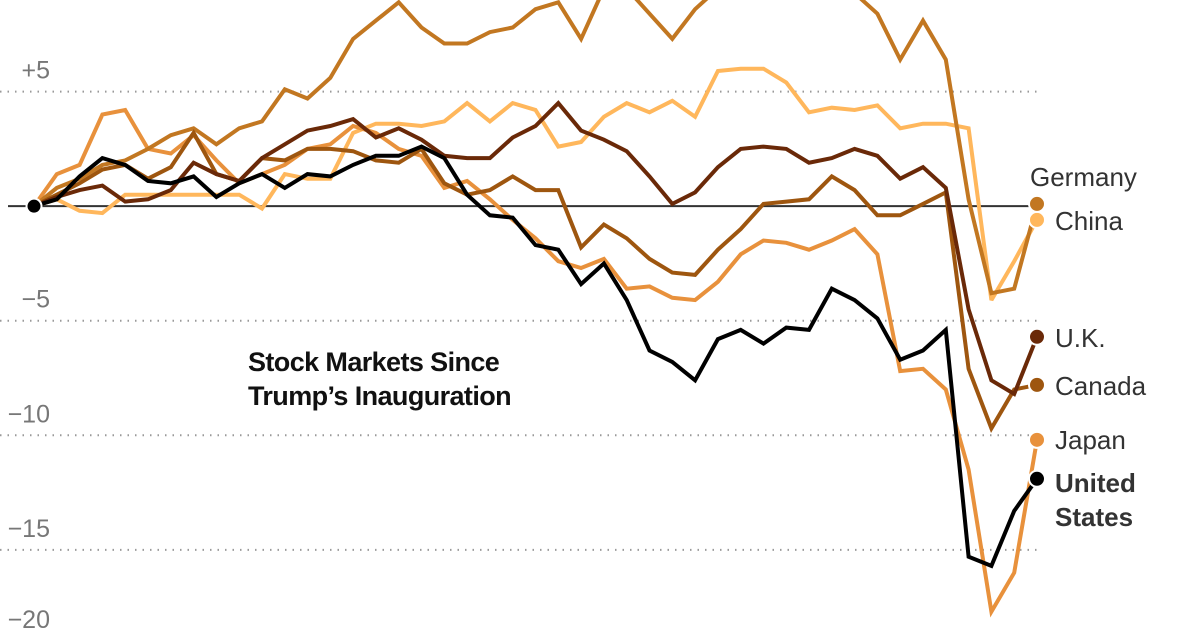  I want to click on y-tick-label: −20, so click(29, 618).